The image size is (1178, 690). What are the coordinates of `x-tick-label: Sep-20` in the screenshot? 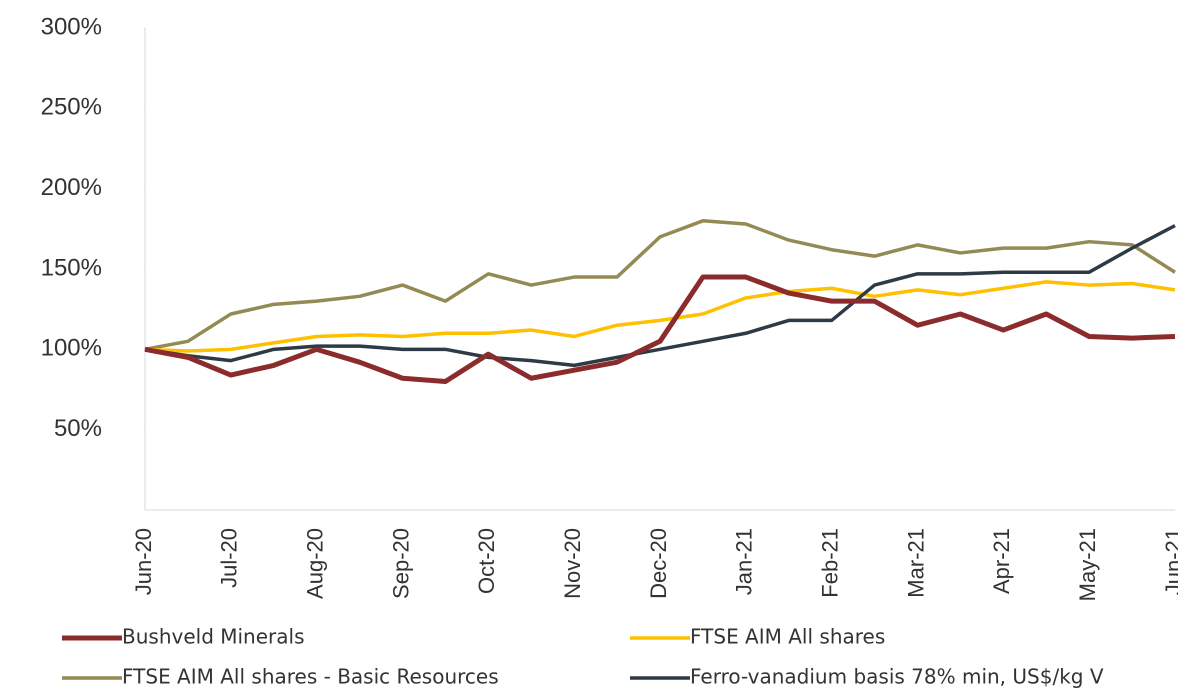 It's located at (400, 563).